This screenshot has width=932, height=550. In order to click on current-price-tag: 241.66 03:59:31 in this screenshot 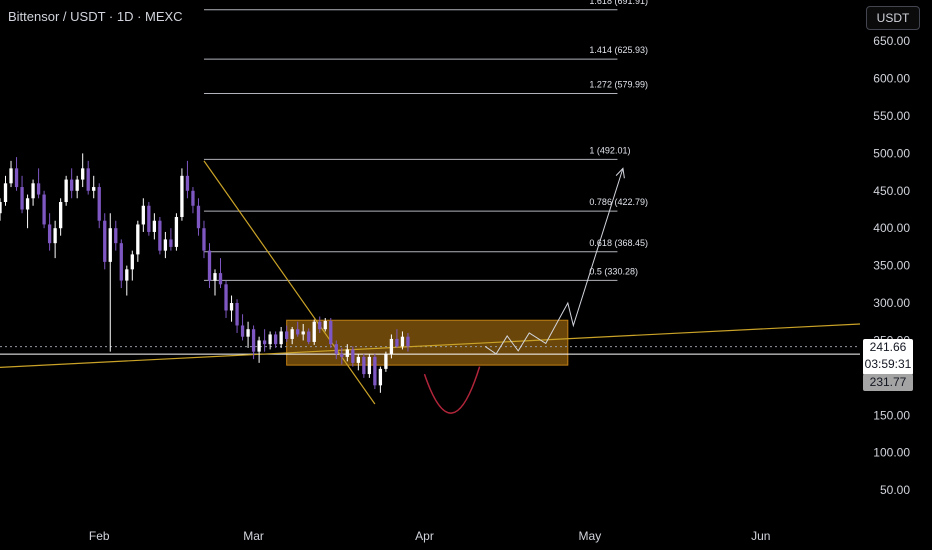, I will do `click(888, 357)`.